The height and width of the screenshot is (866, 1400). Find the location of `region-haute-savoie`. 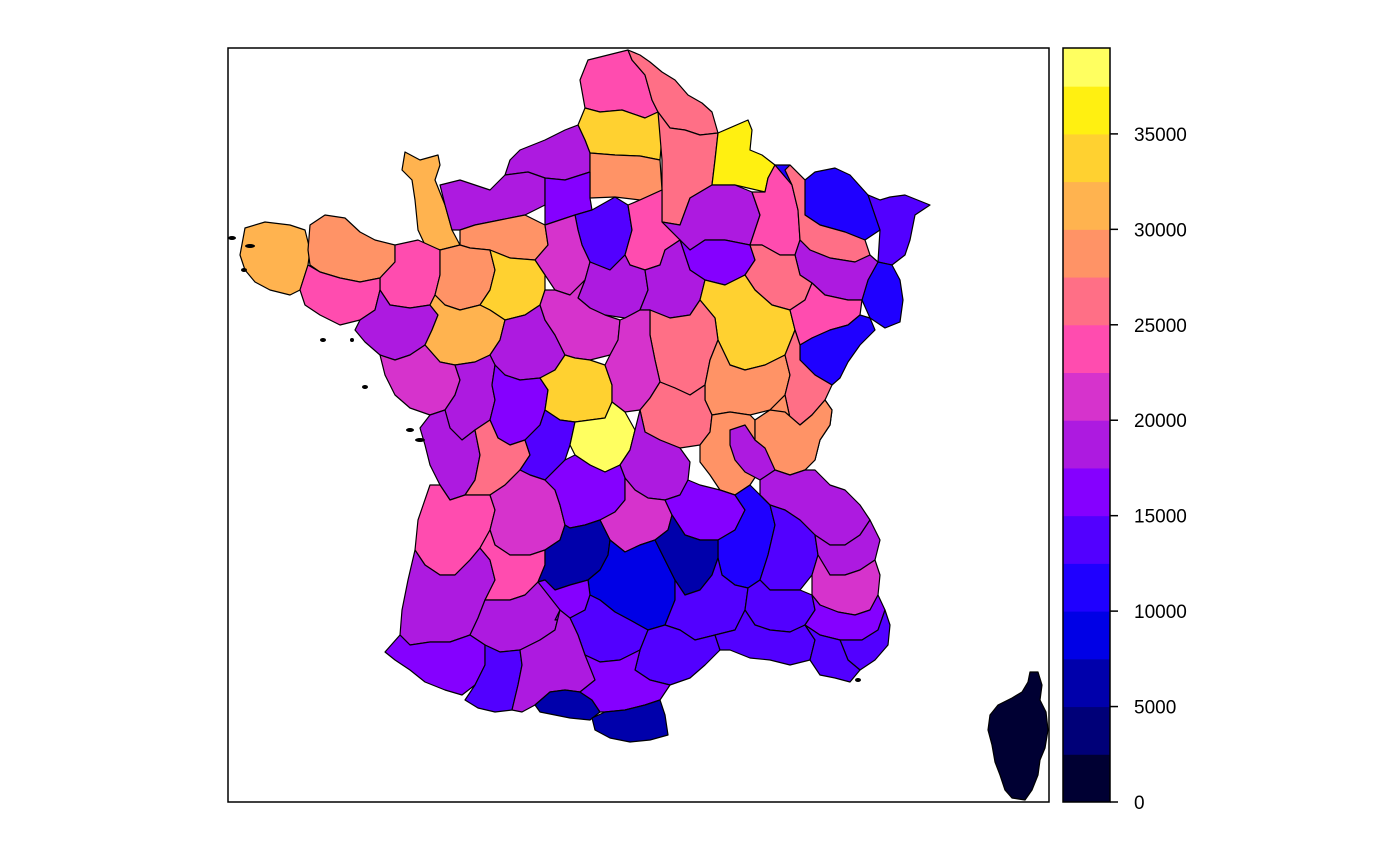

region-haute-savoie is located at coordinates (793, 437).